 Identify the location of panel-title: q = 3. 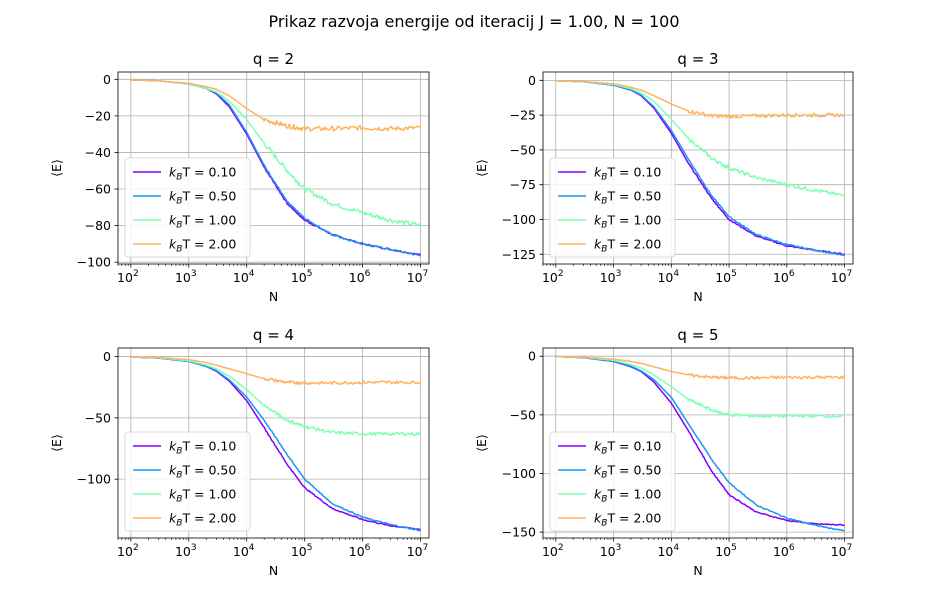
(697, 59).